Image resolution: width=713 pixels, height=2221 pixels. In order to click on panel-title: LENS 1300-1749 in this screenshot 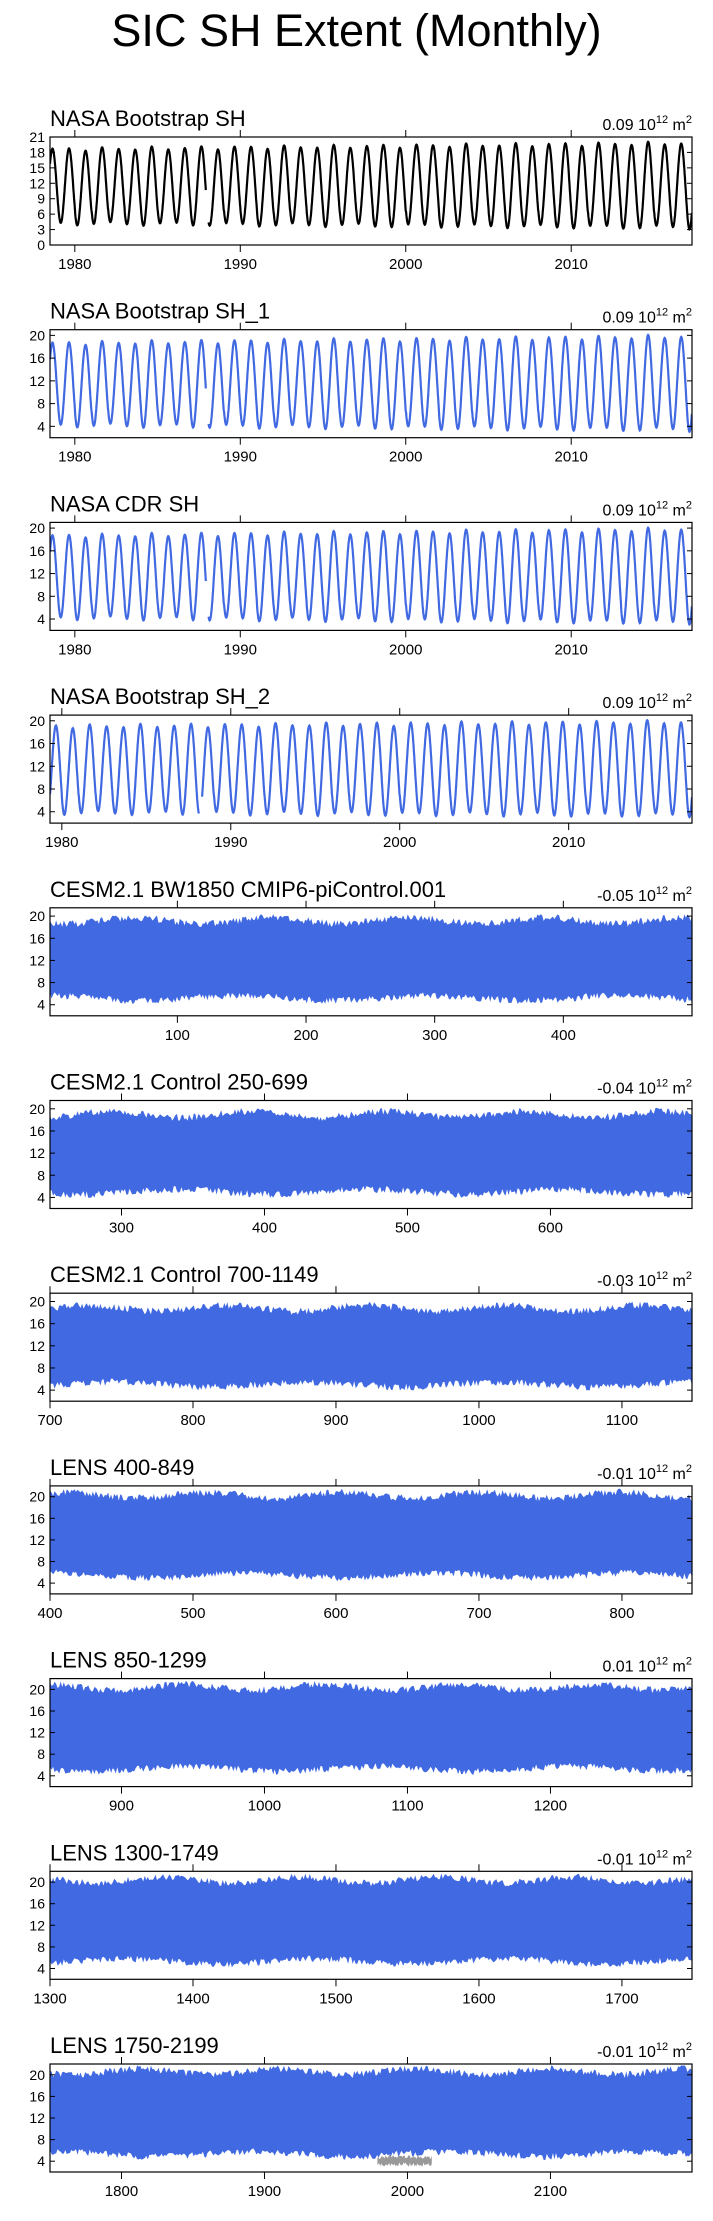, I will do `click(134, 1852)`.